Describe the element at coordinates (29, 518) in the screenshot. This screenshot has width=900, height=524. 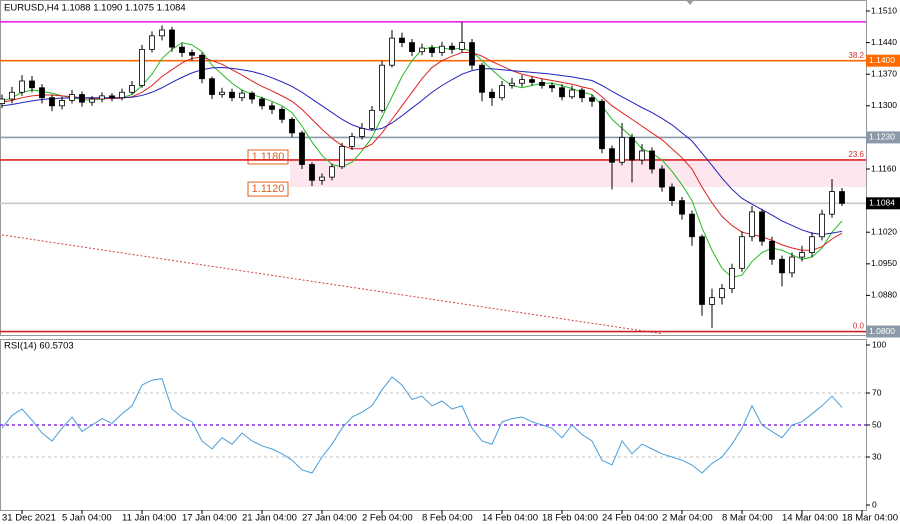
I see `x-tick-label: 31 Dec 2021` at that location.